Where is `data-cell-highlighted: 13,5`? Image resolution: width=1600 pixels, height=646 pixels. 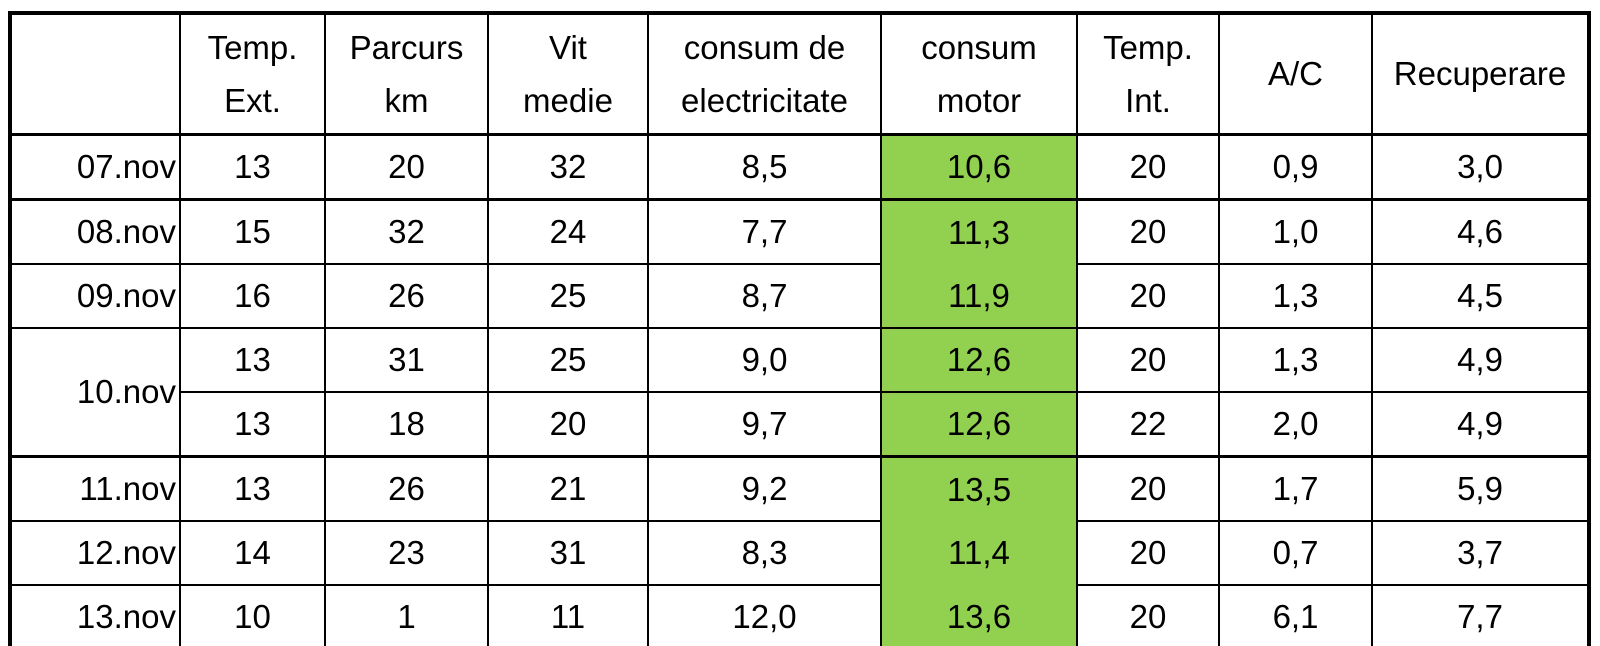 data-cell-highlighted: 13,5 is located at coordinates (979, 488).